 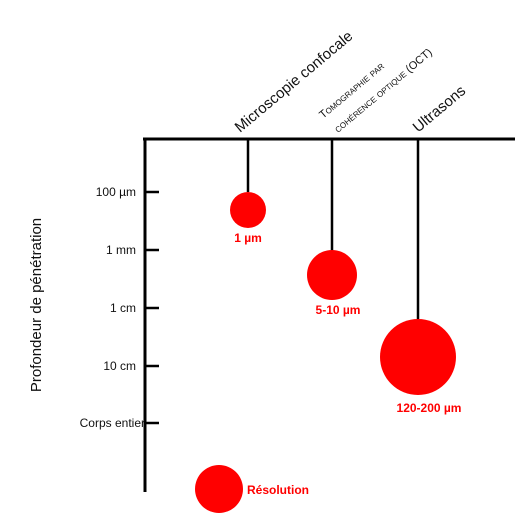 What do you see at coordinates (112, 423) in the screenshot?
I see `tick-label-whole-body: Corps entier` at bounding box center [112, 423].